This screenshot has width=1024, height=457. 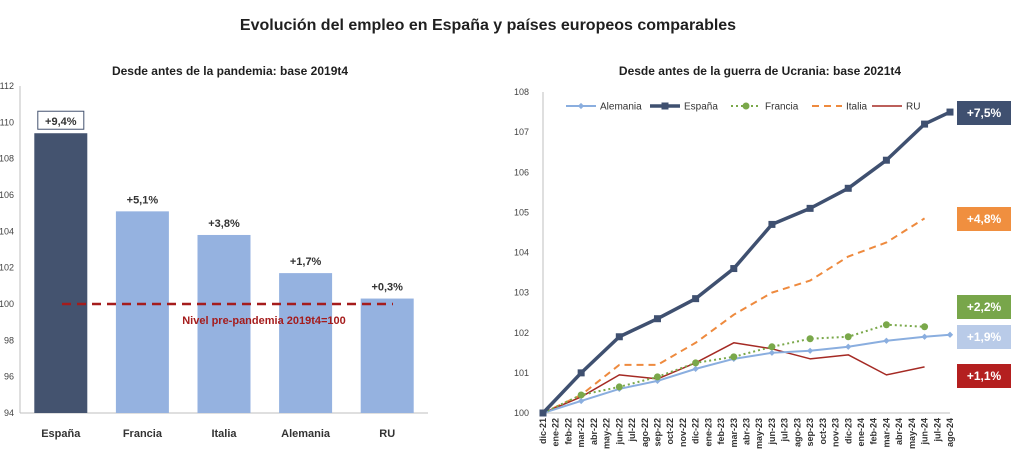 I want to click on bar-data-label-box, so click(x=61, y=120).